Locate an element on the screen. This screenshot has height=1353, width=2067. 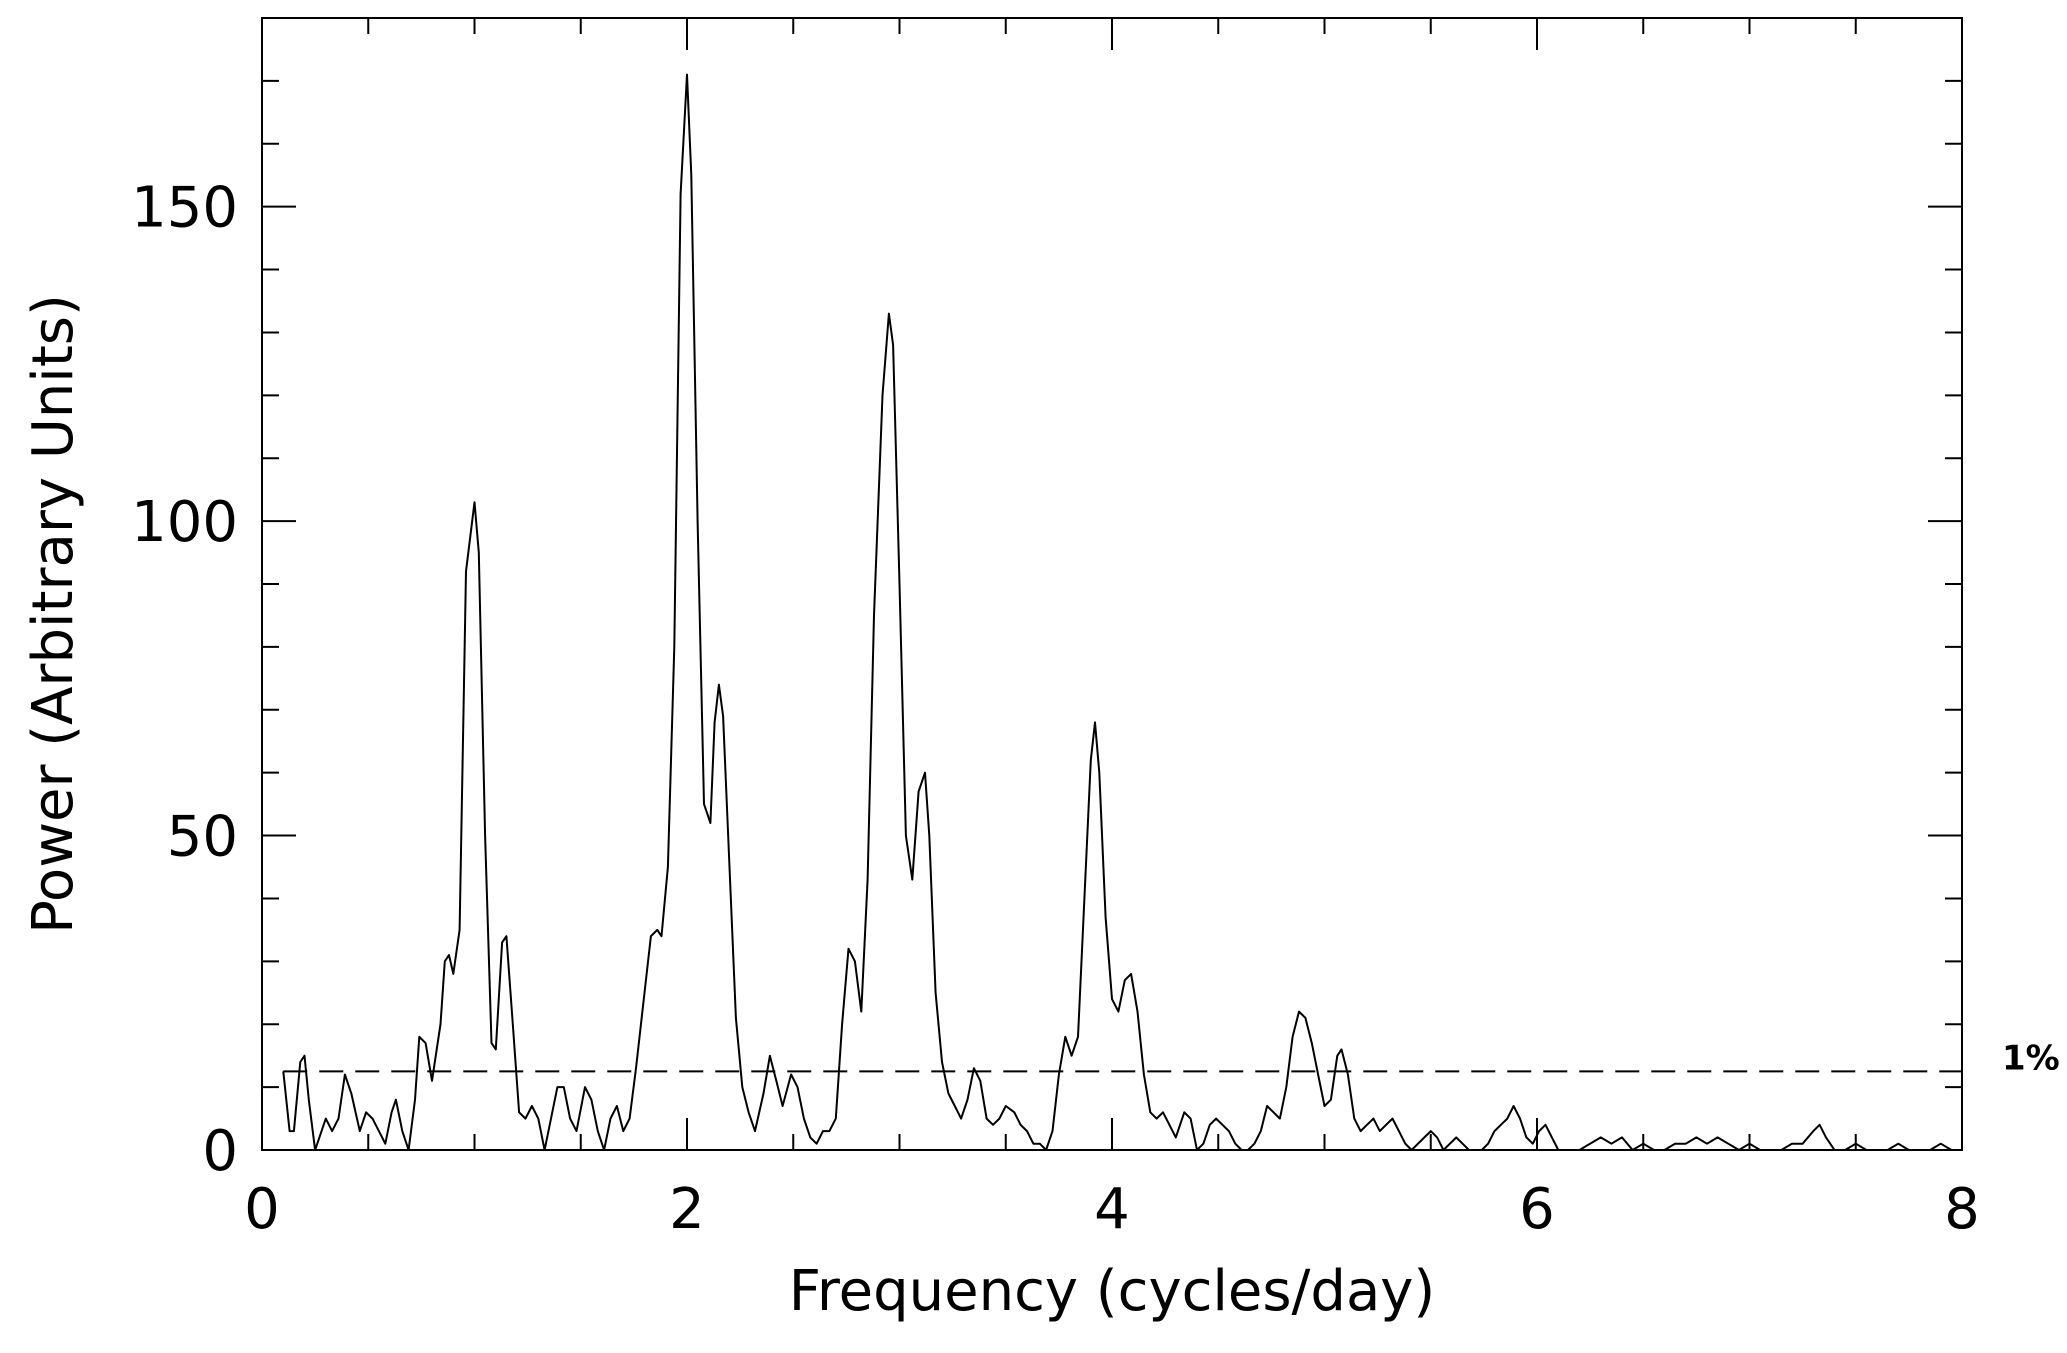
x-axis-label: Frequency (cycles/day) is located at coordinates (1112, 1291).